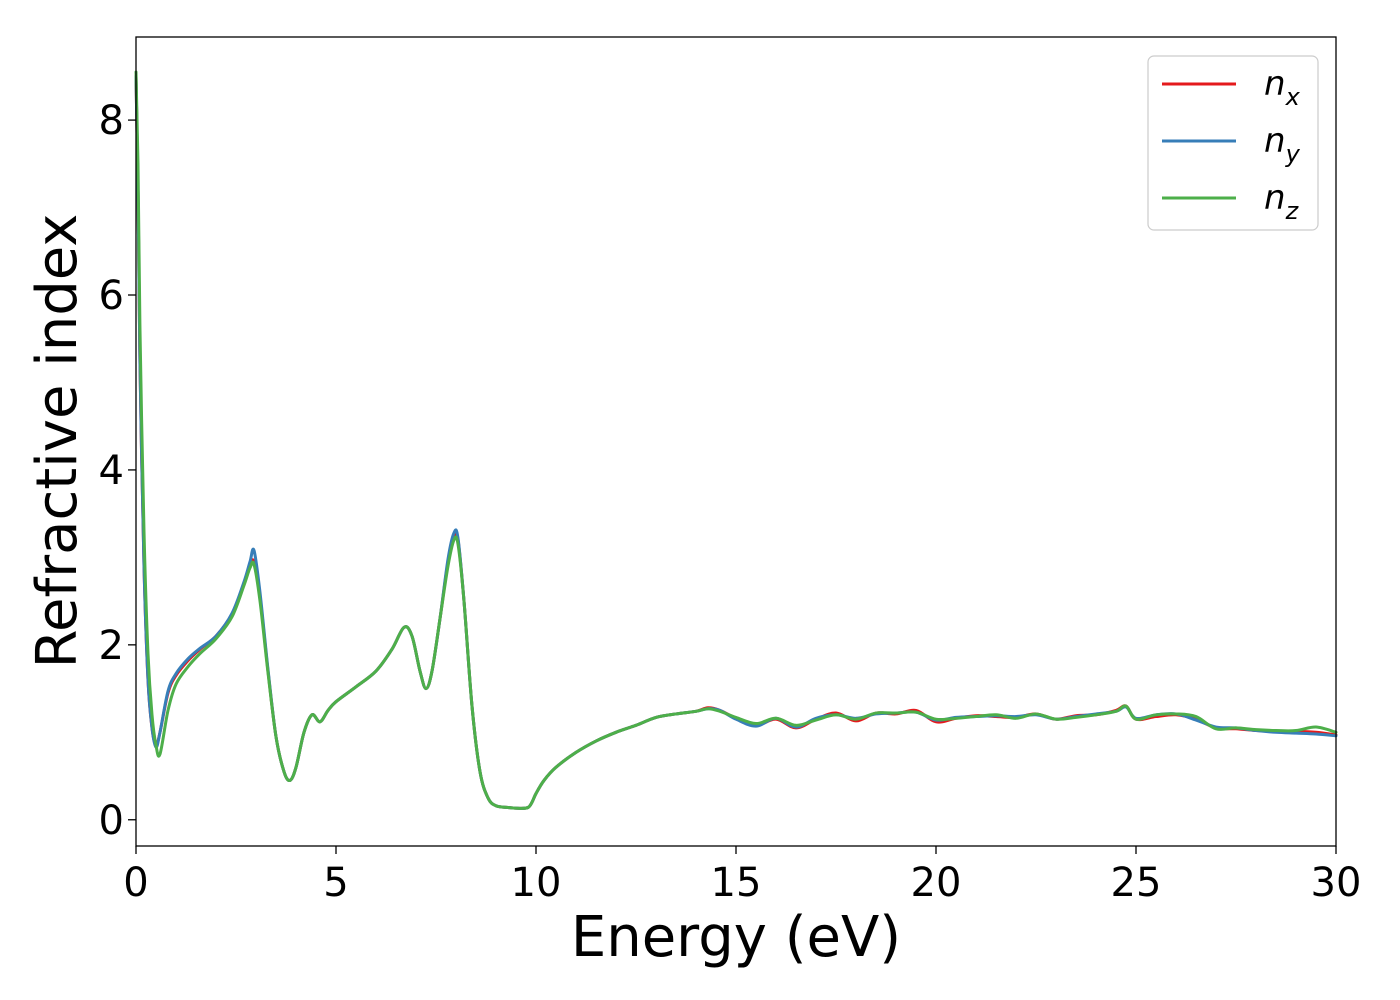  What do you see at coordinates (111, 296) in the screenshot?
I see `y-tick-label: 6` at bounding box center [111, 296].